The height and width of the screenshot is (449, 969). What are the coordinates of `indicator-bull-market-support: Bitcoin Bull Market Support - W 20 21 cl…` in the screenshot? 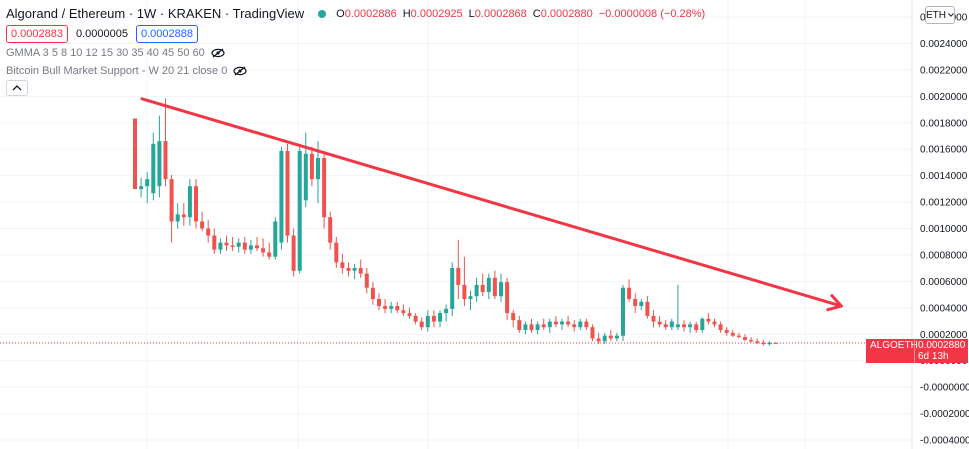 It's located at (126, 71).